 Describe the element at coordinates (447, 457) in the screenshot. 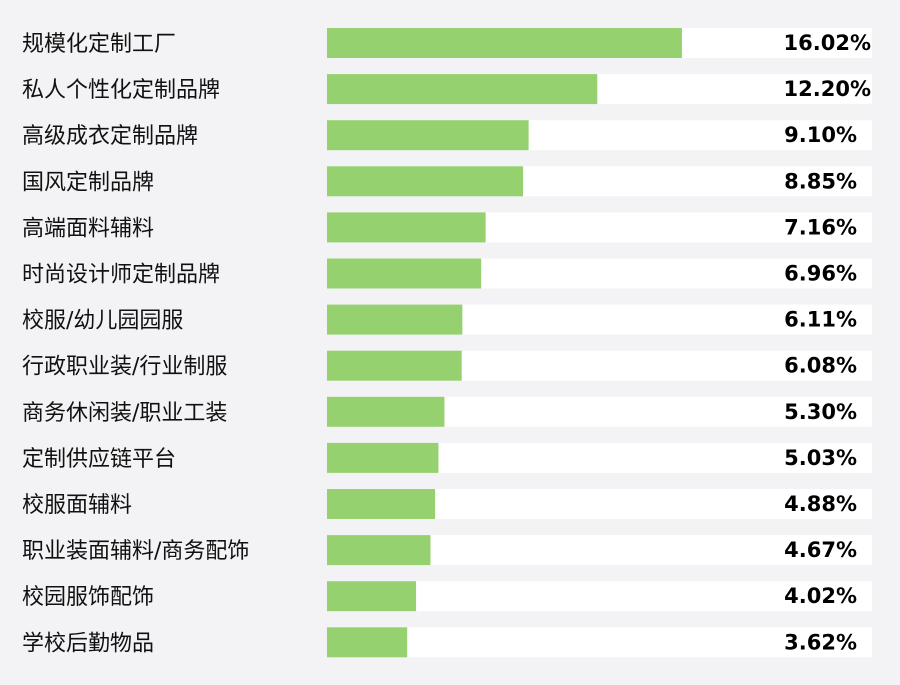

I see `bar-row: 定制供应链平台 5.03%` at that location.